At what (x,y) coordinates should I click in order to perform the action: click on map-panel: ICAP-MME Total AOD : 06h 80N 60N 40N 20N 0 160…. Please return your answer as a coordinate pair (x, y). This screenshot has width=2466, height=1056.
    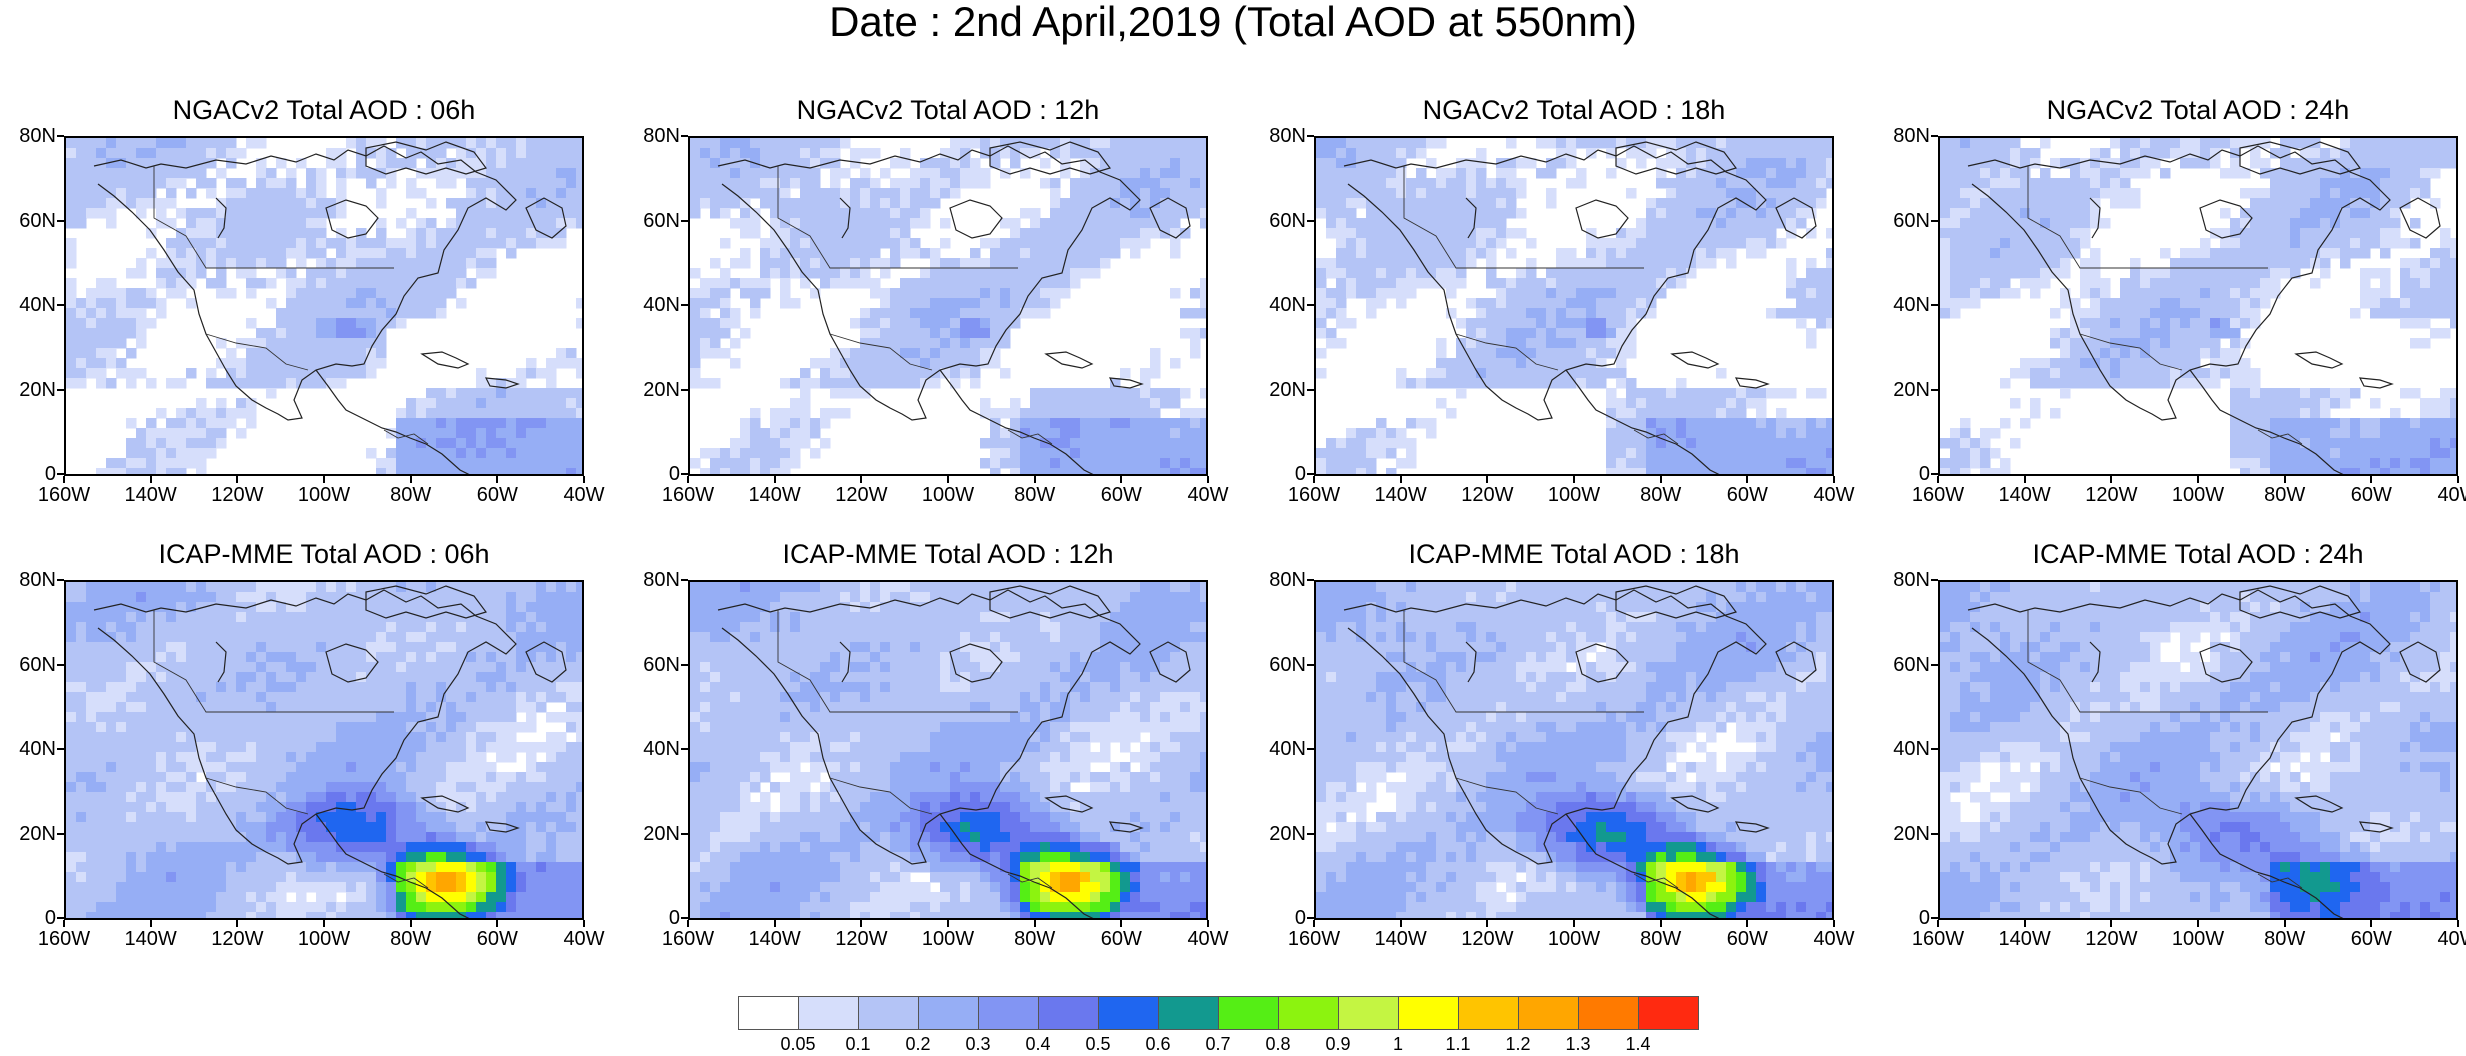
    Looking at the image, I should click on (311, 744).